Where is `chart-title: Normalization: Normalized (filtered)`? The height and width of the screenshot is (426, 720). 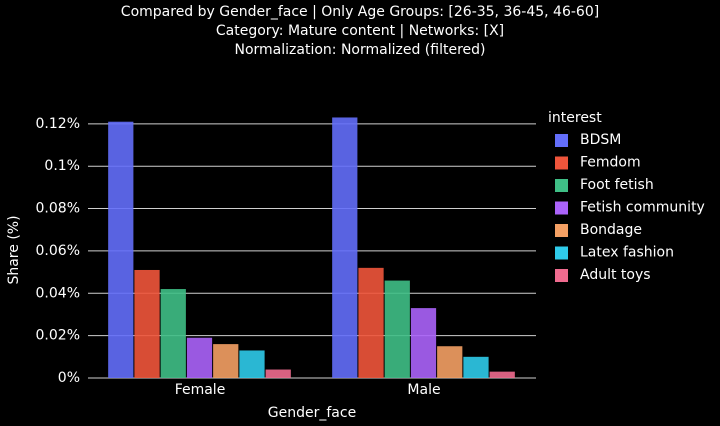 chart-title: Normalization: Normalized (filtered) is located at coordinates (360, 50).